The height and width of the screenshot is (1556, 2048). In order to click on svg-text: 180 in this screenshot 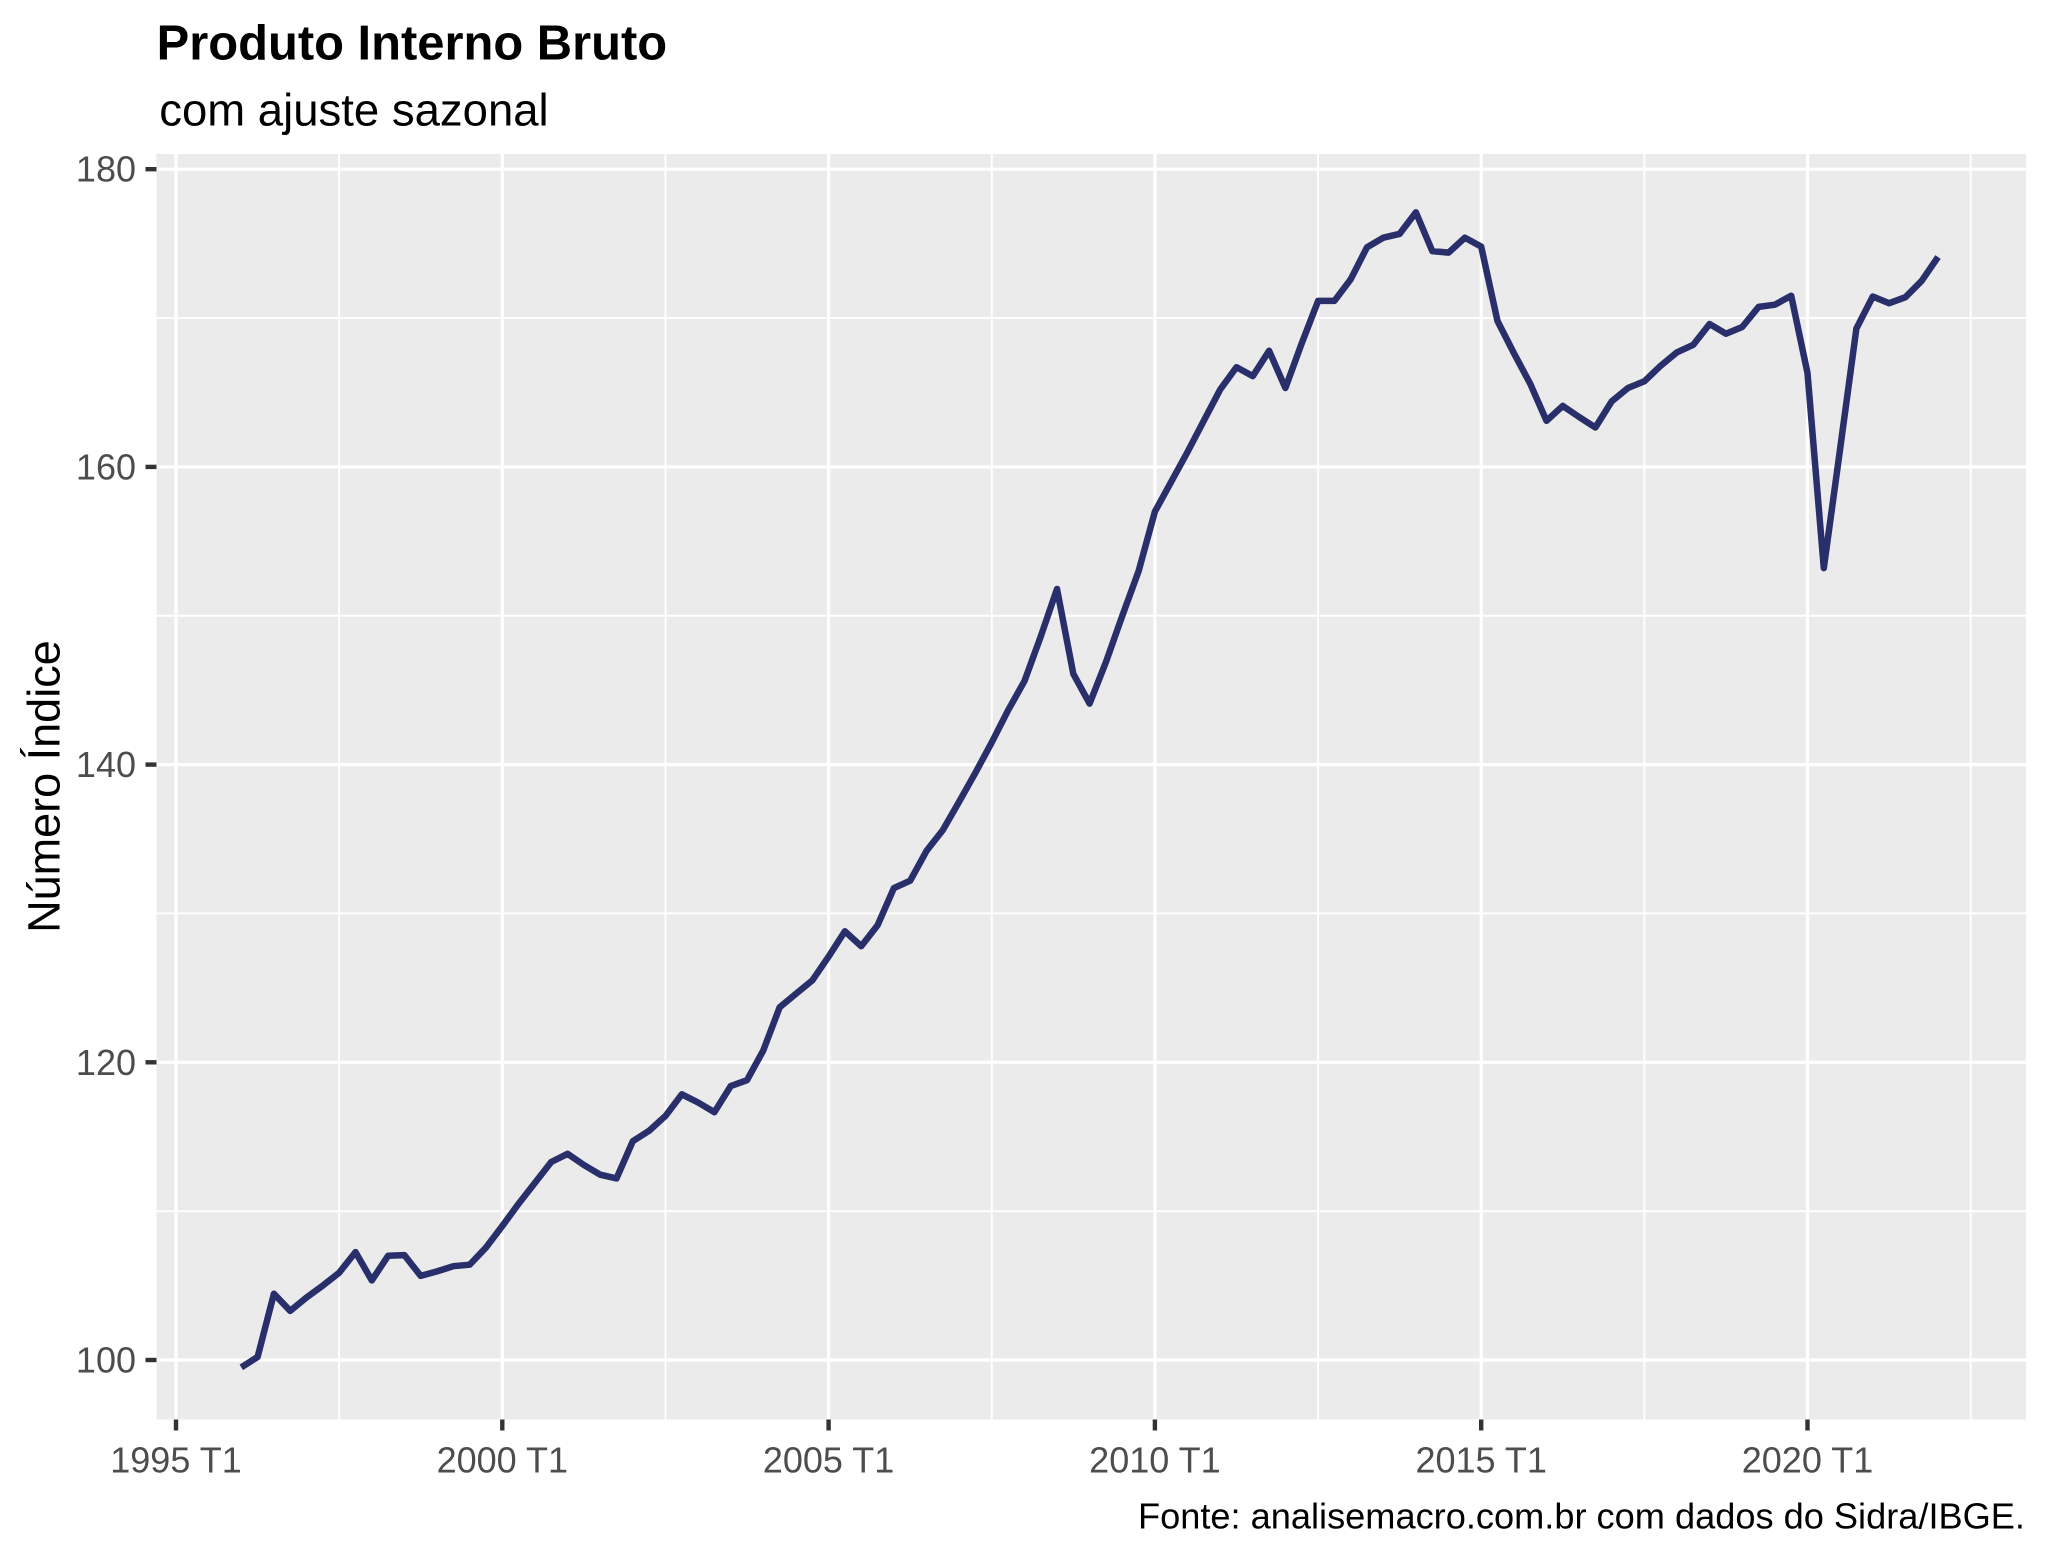, I will do `click(106, 169)`.